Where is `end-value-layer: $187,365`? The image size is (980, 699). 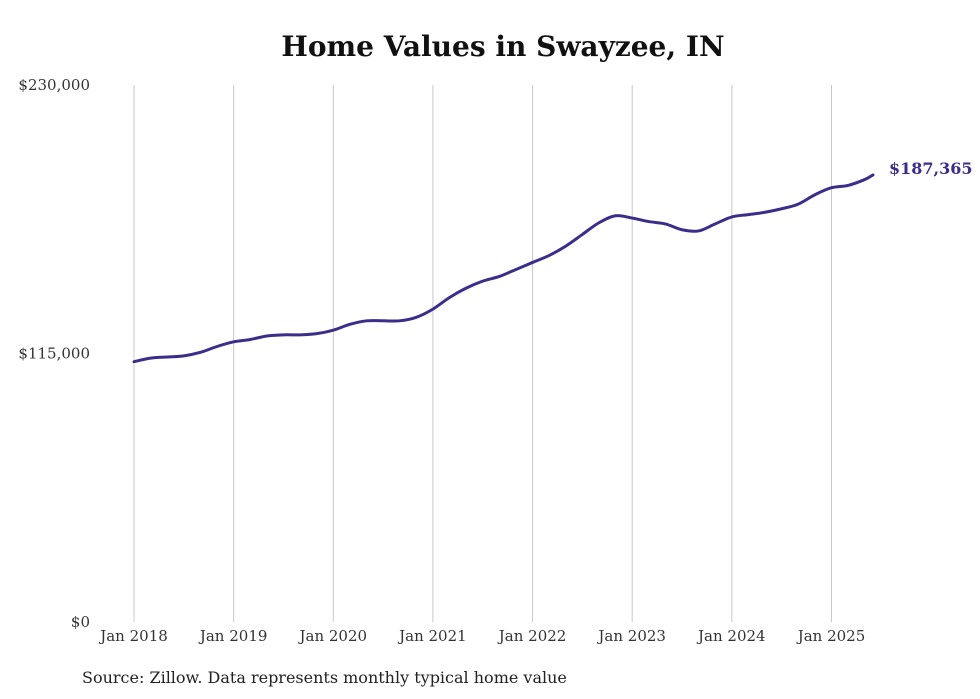 end-value-layer: $187,365 is located at coordinates (931, 168).